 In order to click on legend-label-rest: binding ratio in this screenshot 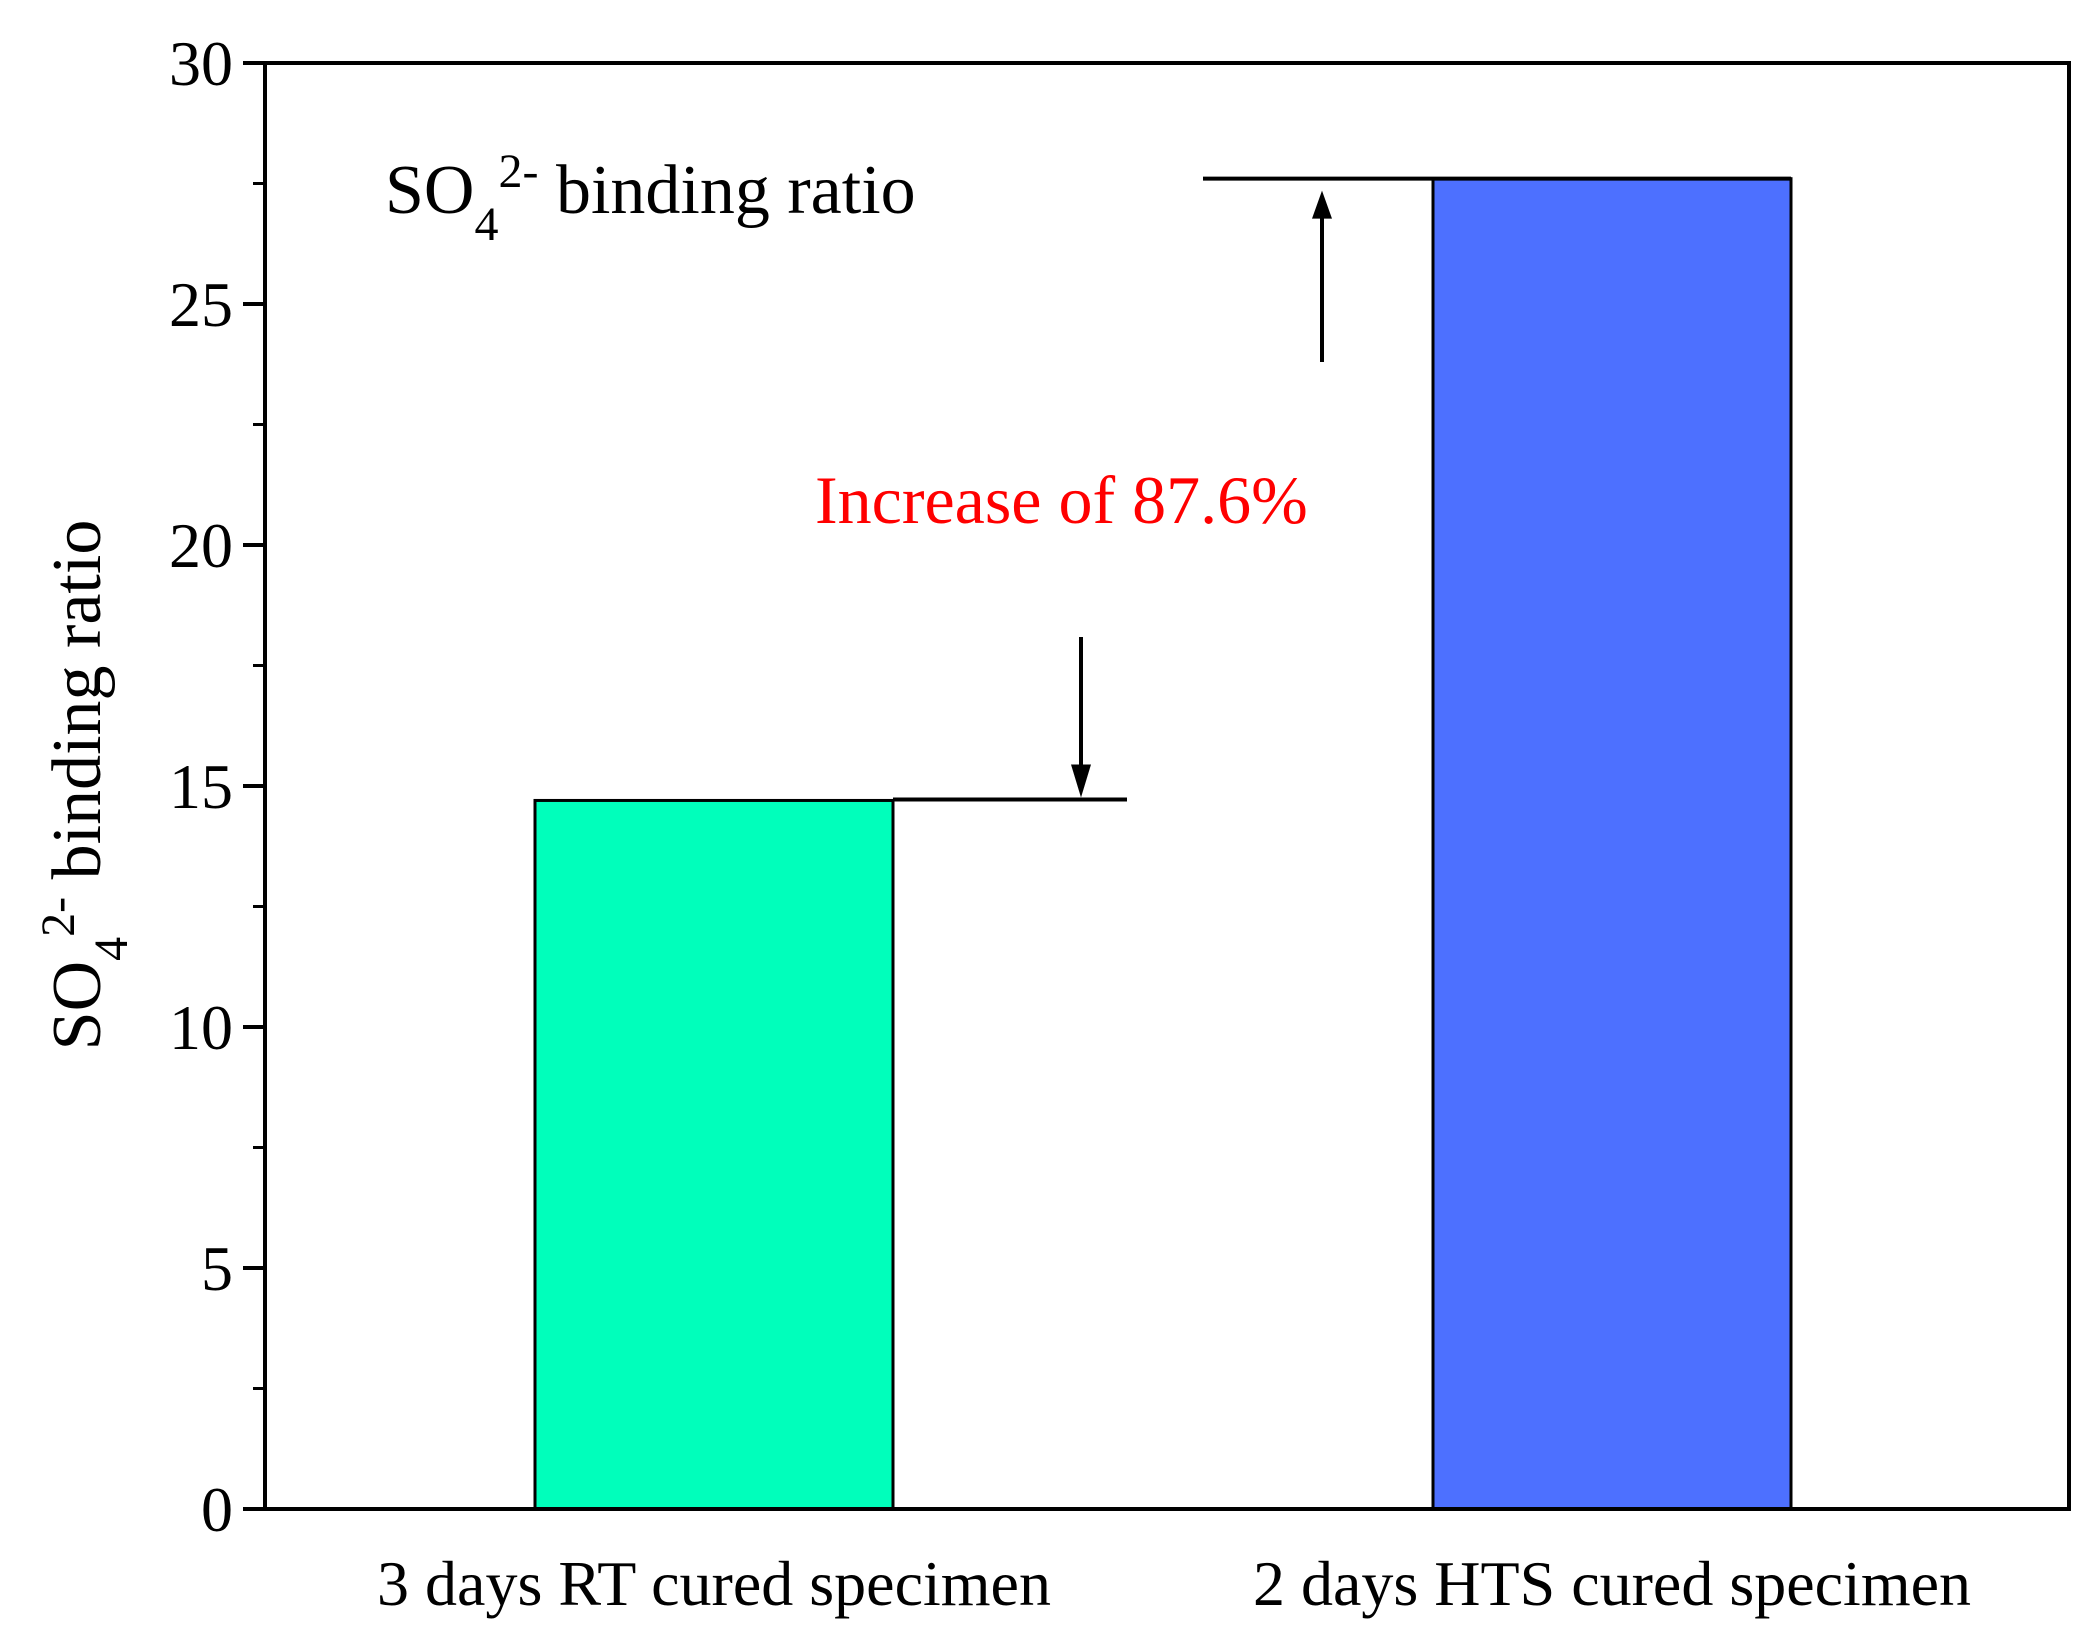, I will do `click(726, 190)`.